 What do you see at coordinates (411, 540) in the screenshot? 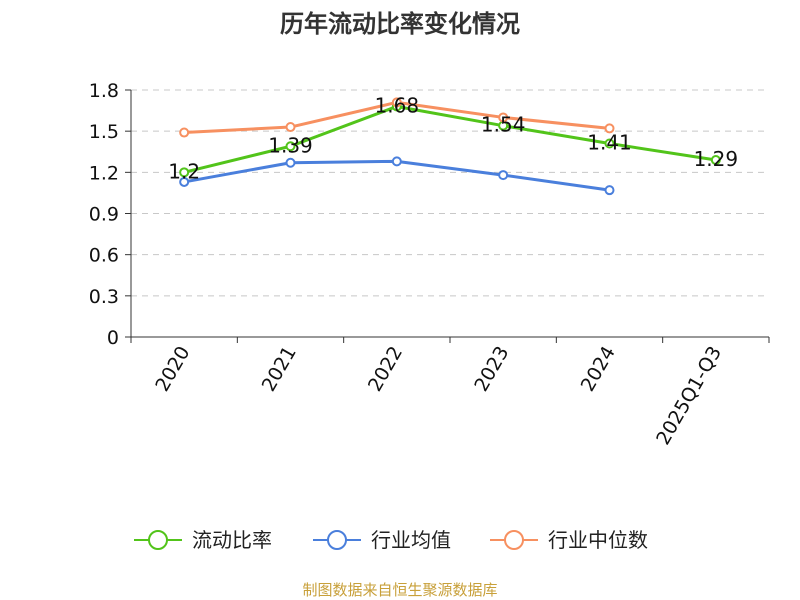
I see `legend-label: 行业均值` at bounding box center [411, 540].